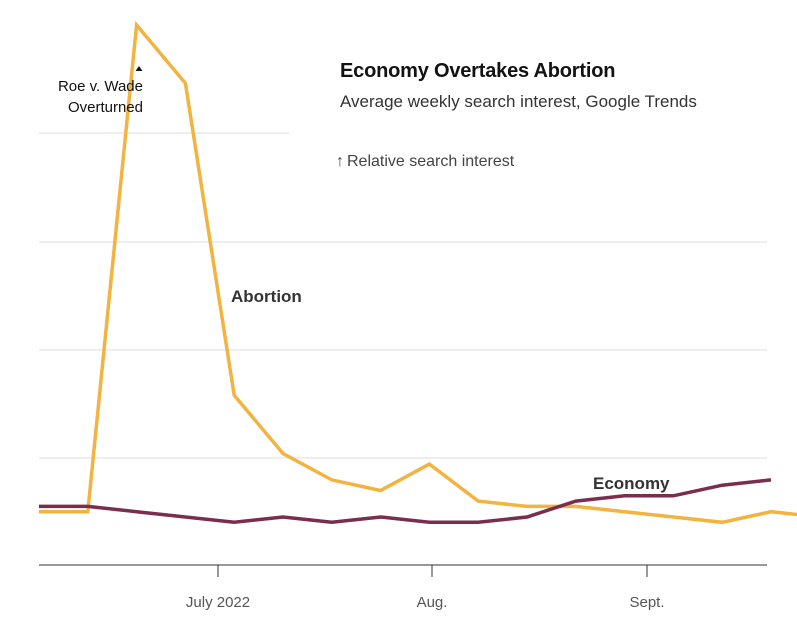 The width and height of the screenshot is (797, 626). Describe the element at coordinates (266, 296) in the screenshot. I see `series-label-abortion: Abortion` at that location.